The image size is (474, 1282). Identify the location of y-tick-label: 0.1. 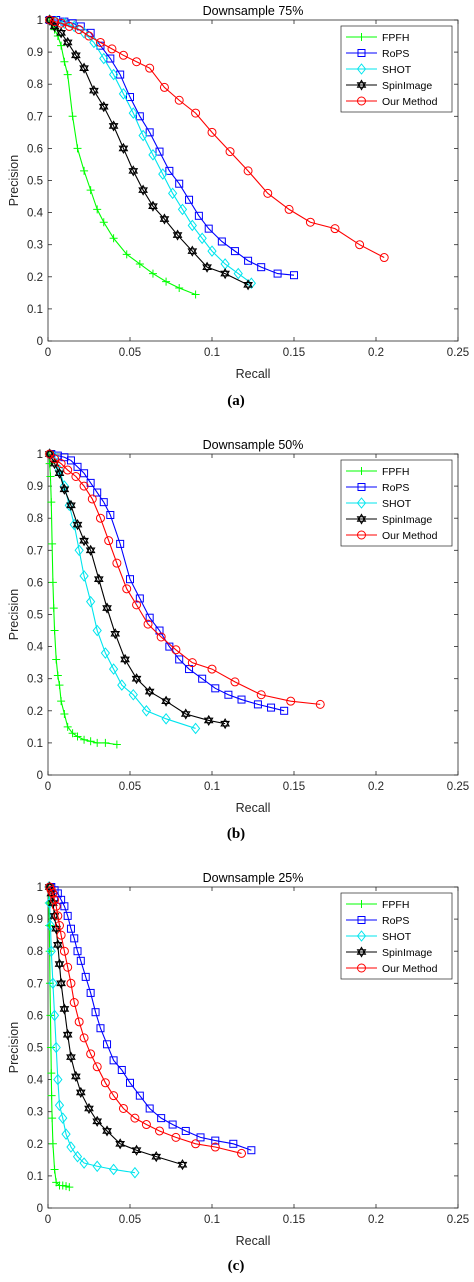
(35, 744).